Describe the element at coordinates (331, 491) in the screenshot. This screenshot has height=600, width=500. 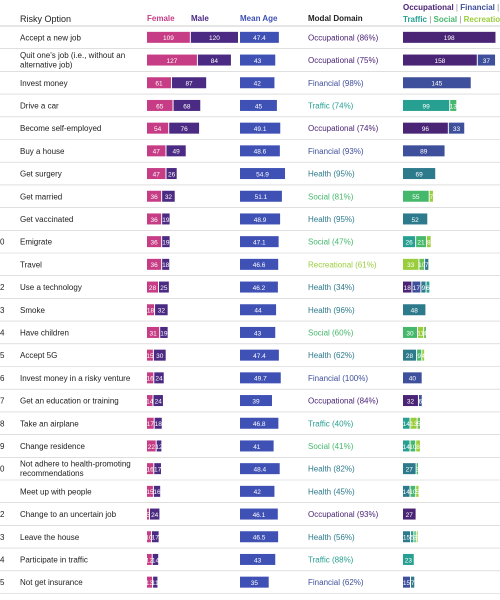
I see `modal-domain-label: Health (45%)` at that location.